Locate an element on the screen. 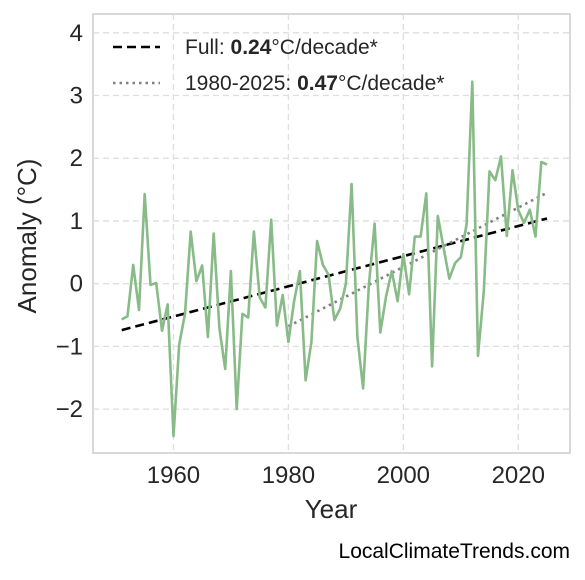 The width and height of the screenshot is (585, 580). y-tick-label: −2 is located at coordinates (69, 409).